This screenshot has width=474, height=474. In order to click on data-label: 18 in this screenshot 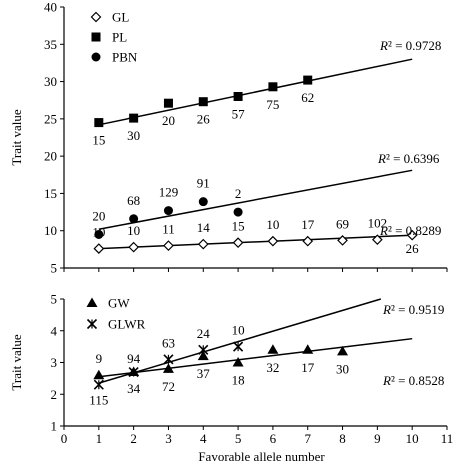, I will do `click(238, 380)`.